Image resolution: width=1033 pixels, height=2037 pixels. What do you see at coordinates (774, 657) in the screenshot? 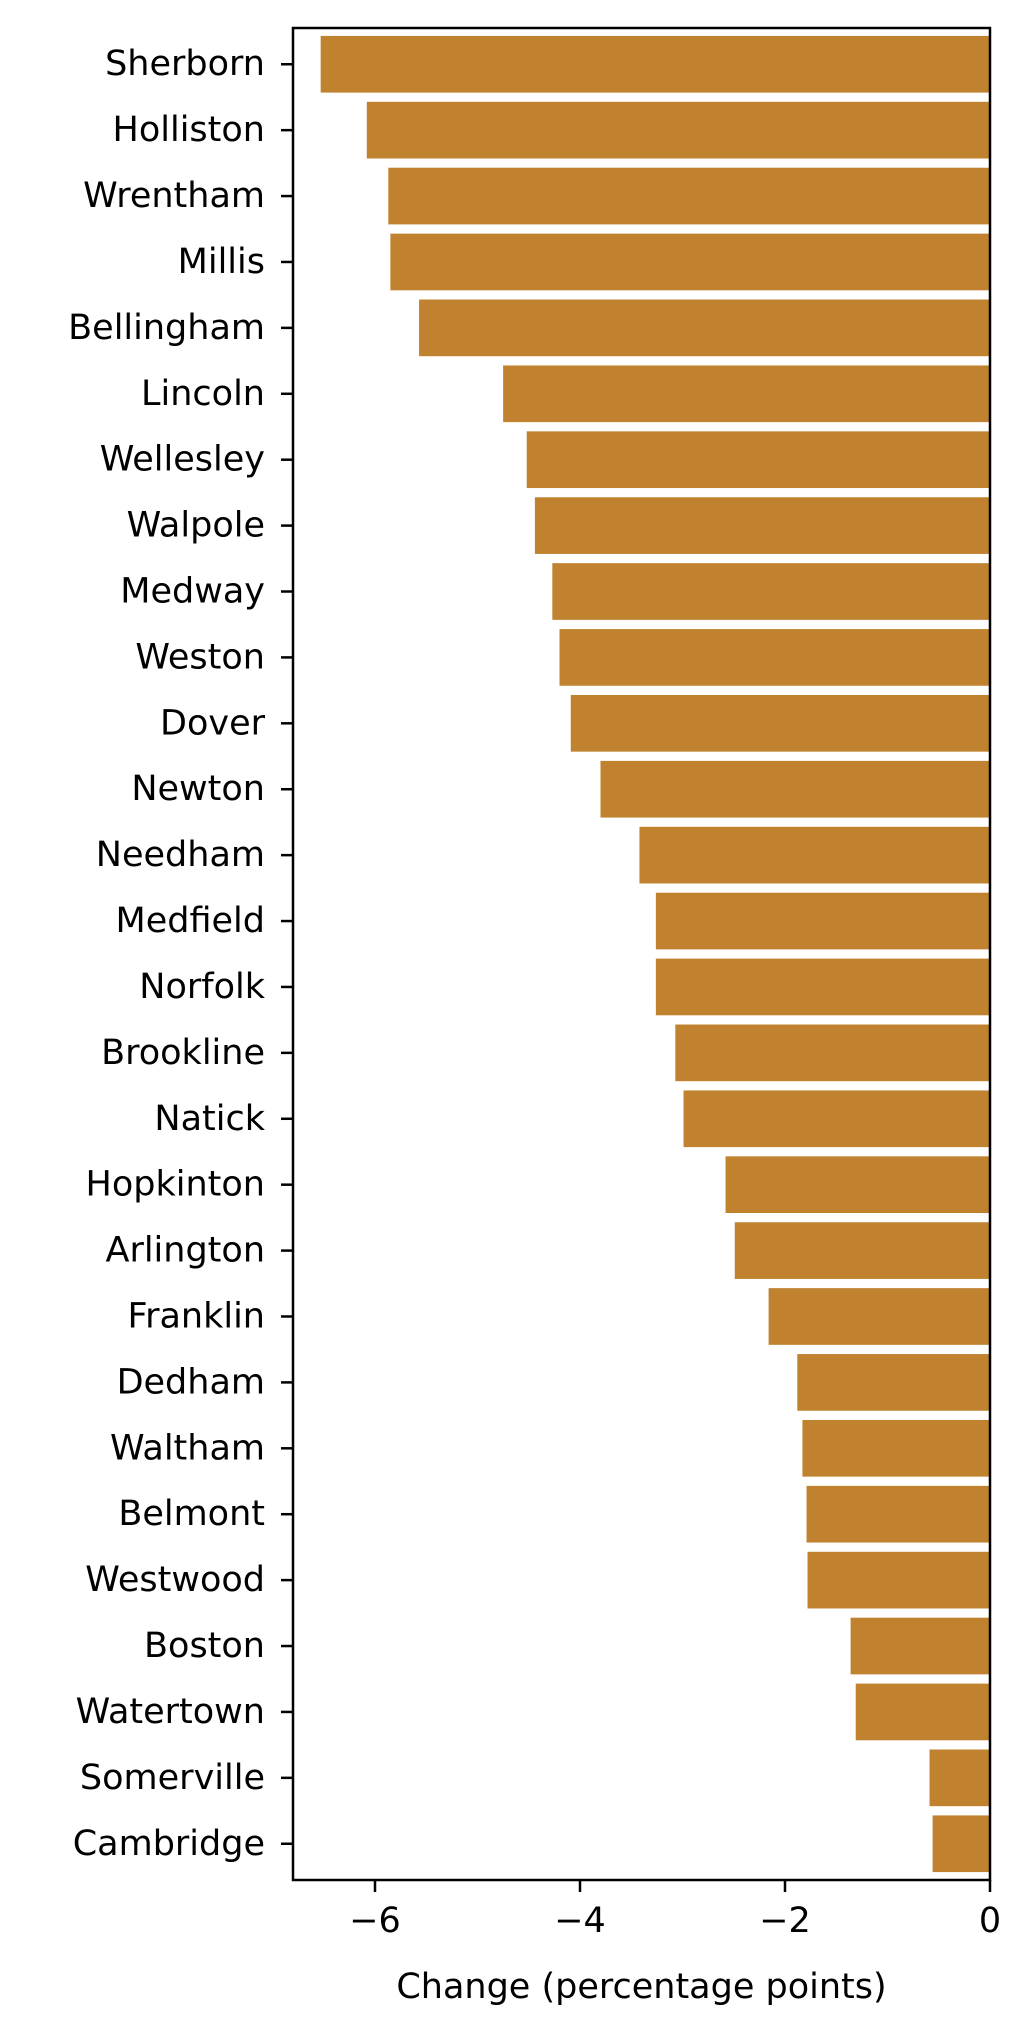
I see `bar-weston` at bounding box center [774, 657].